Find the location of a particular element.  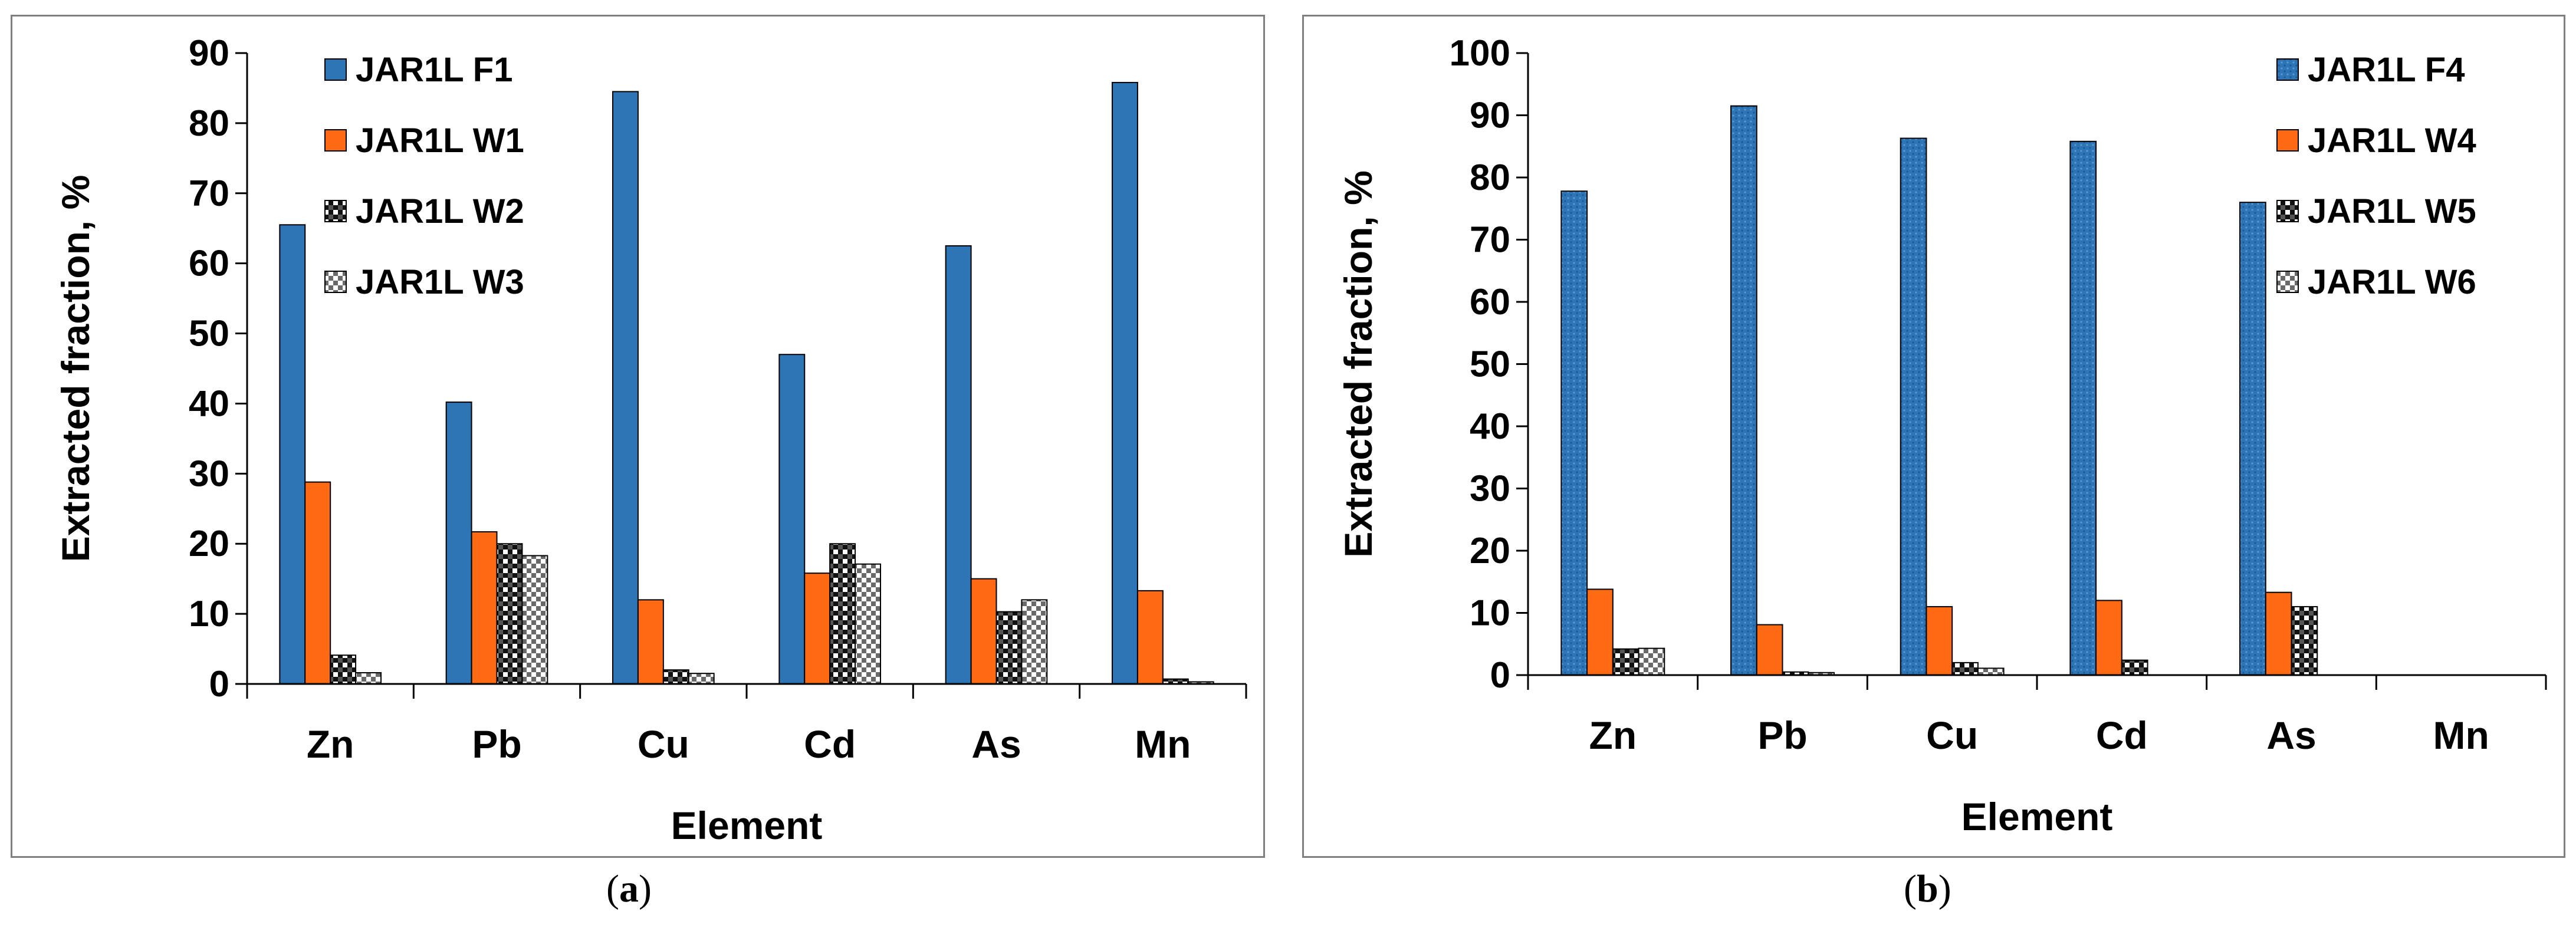

bar-as-jar1l-w4 is located at coordinates (2278, 633).